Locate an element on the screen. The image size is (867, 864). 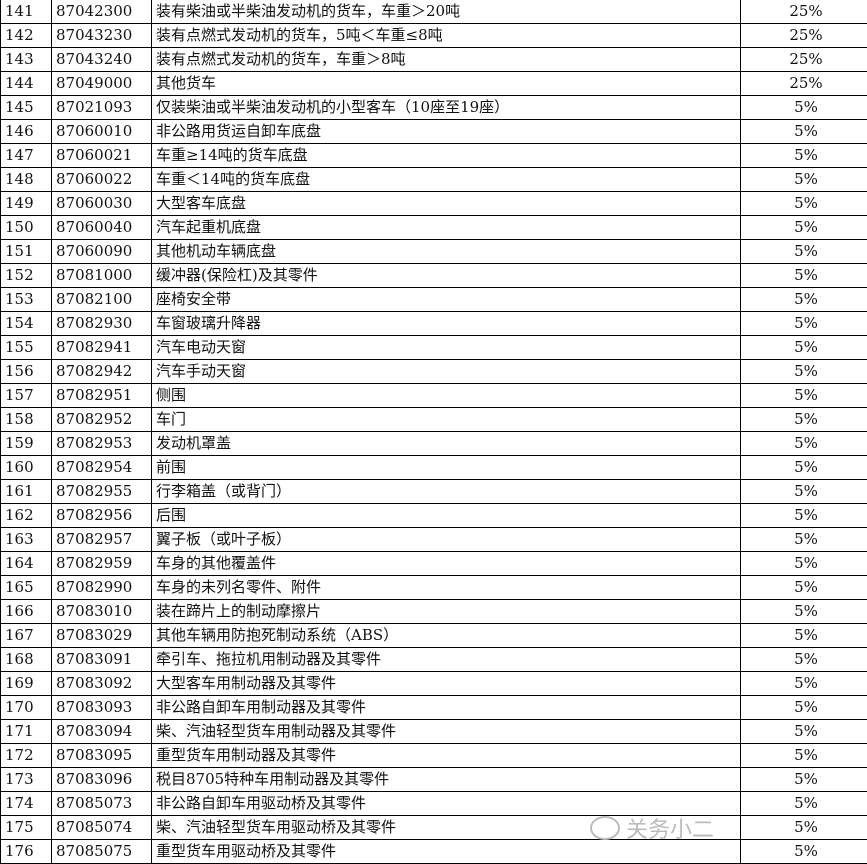
description: 缓冲器(保险杠)及其零件 is located at coordinates (446, 276).